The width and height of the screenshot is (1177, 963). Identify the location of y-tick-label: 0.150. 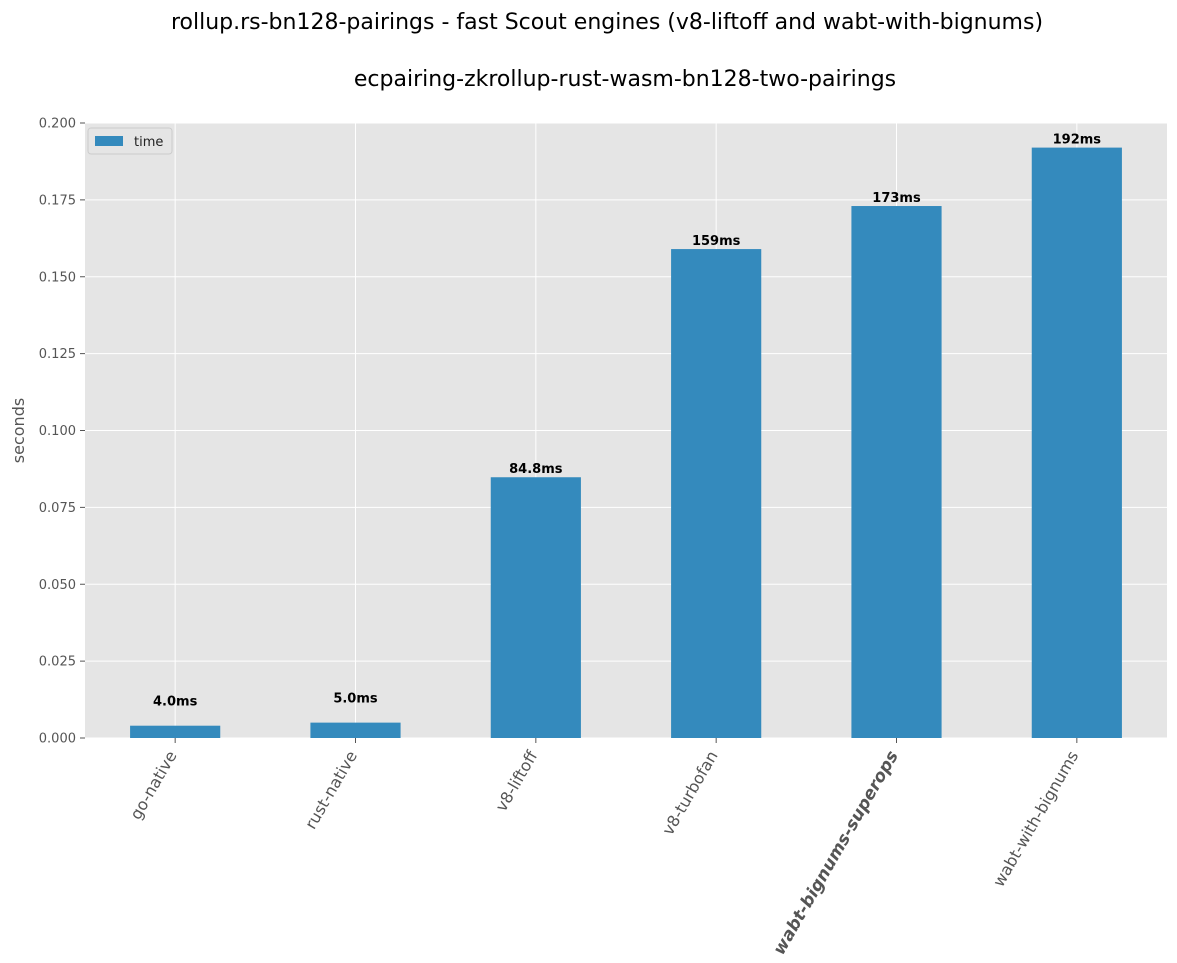
(57, 277).